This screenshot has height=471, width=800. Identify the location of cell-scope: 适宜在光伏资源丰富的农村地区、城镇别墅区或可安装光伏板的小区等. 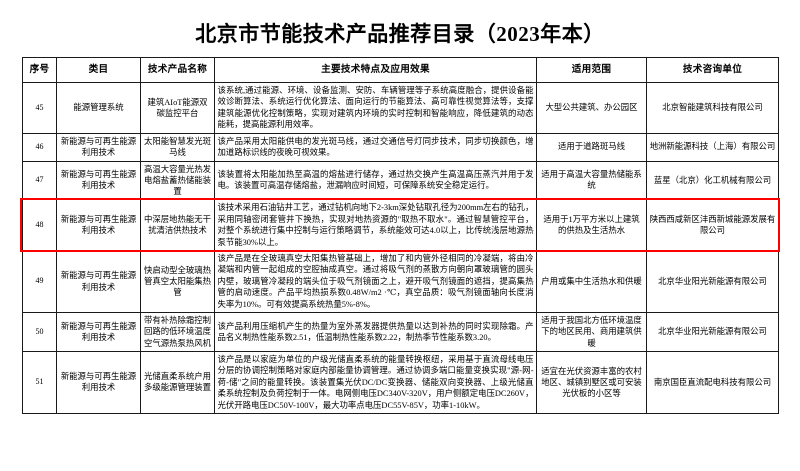
(591, 382).